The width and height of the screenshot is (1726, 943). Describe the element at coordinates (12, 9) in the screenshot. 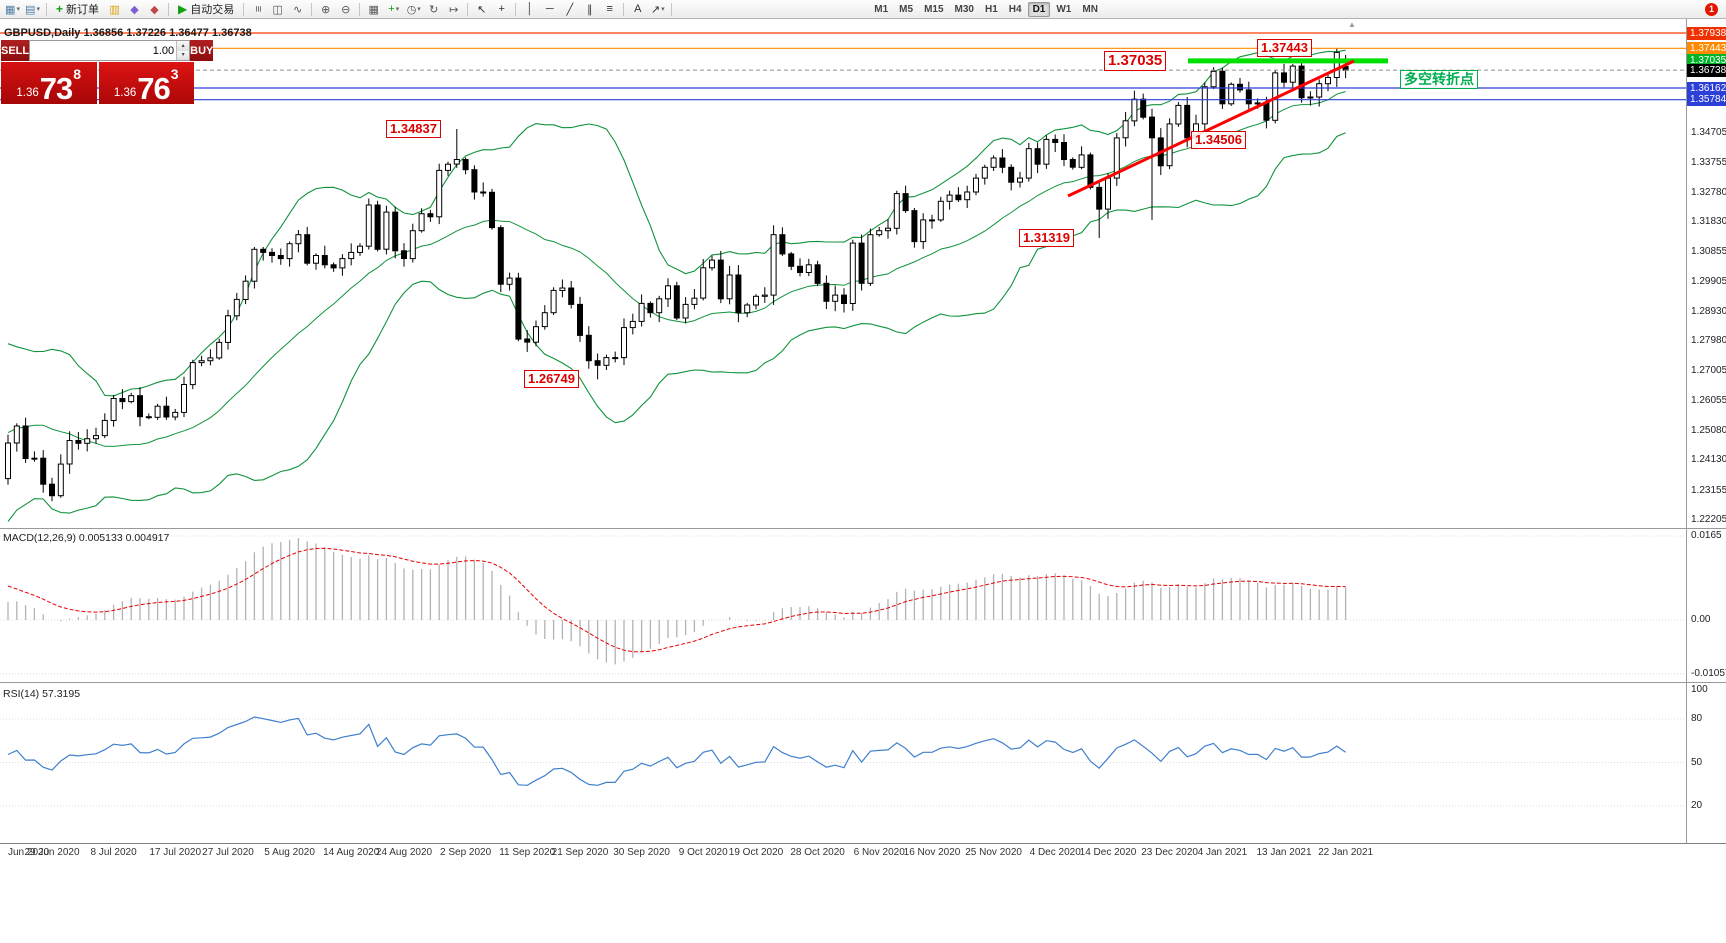

I see `new-chart-icon: ▦ ▾` at that location.